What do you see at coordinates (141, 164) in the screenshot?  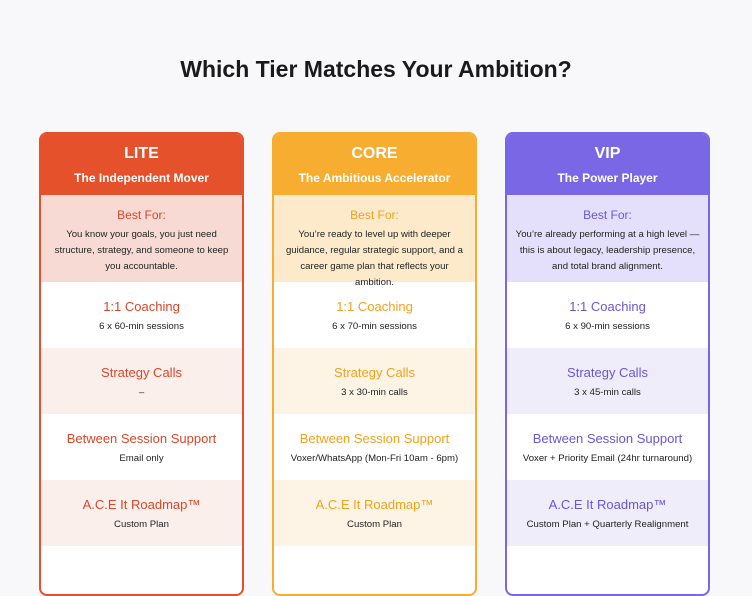 I see `tier-header: LITE The Independent Mover` at bounding box center [141, 164].